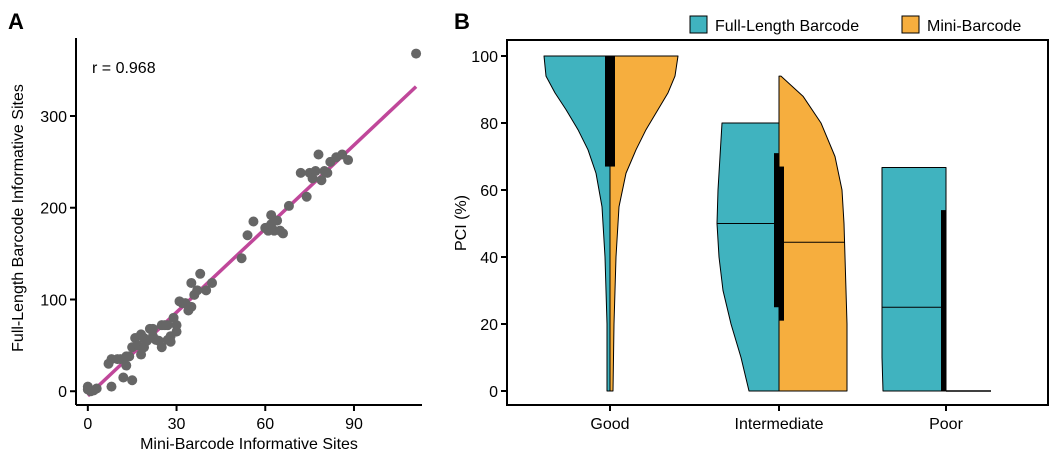 This screenshot has width=1056, height=457. Describe the element at coordinates (946, 424) in the screenshot. I see `x-tick-label: Poor` at that location.